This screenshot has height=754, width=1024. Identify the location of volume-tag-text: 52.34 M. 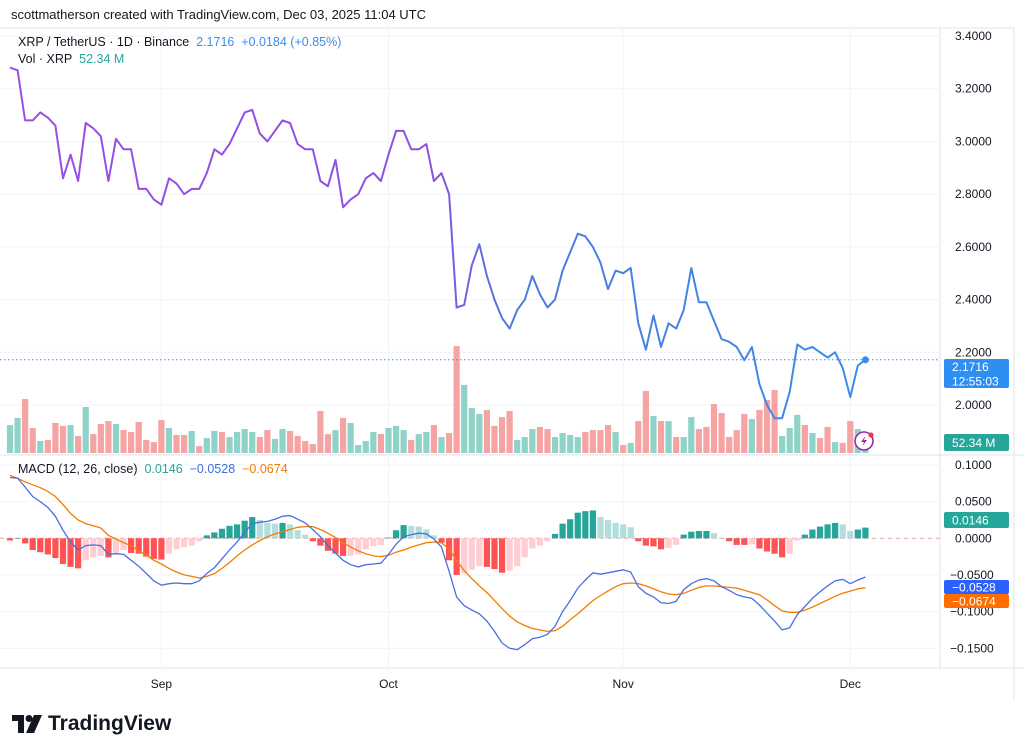
(973, 443).